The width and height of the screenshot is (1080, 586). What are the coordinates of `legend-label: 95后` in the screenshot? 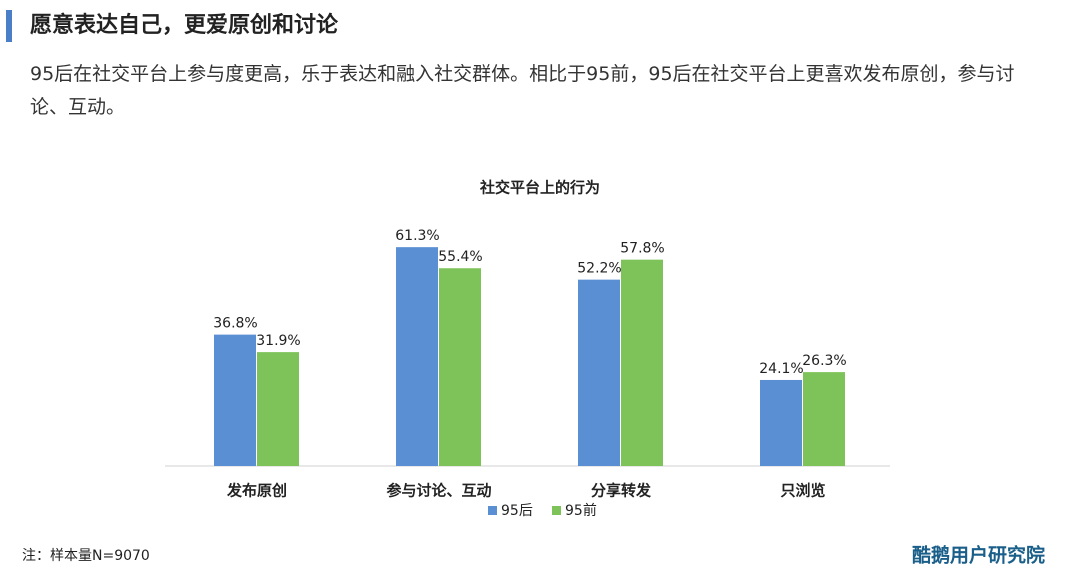 It's located at (517, 511).